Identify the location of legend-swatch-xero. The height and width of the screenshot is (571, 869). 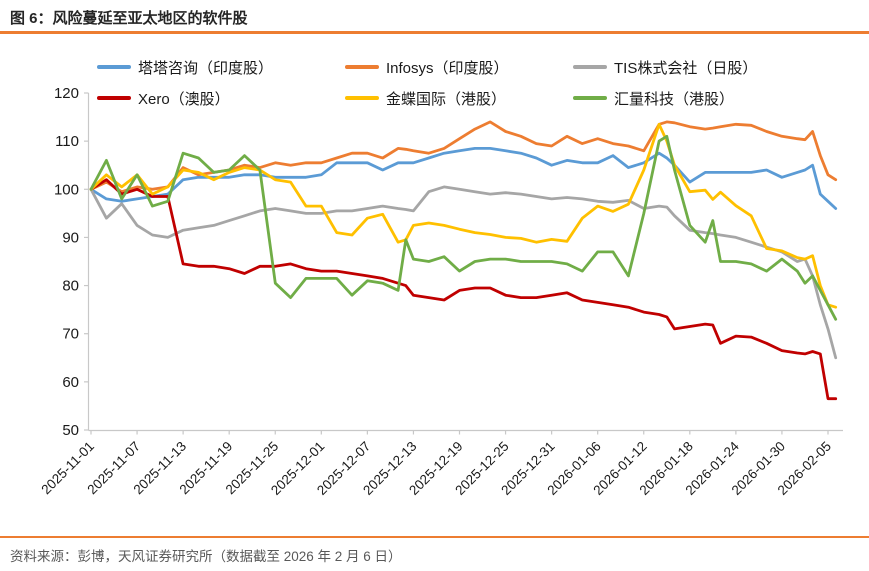
(114, 98).